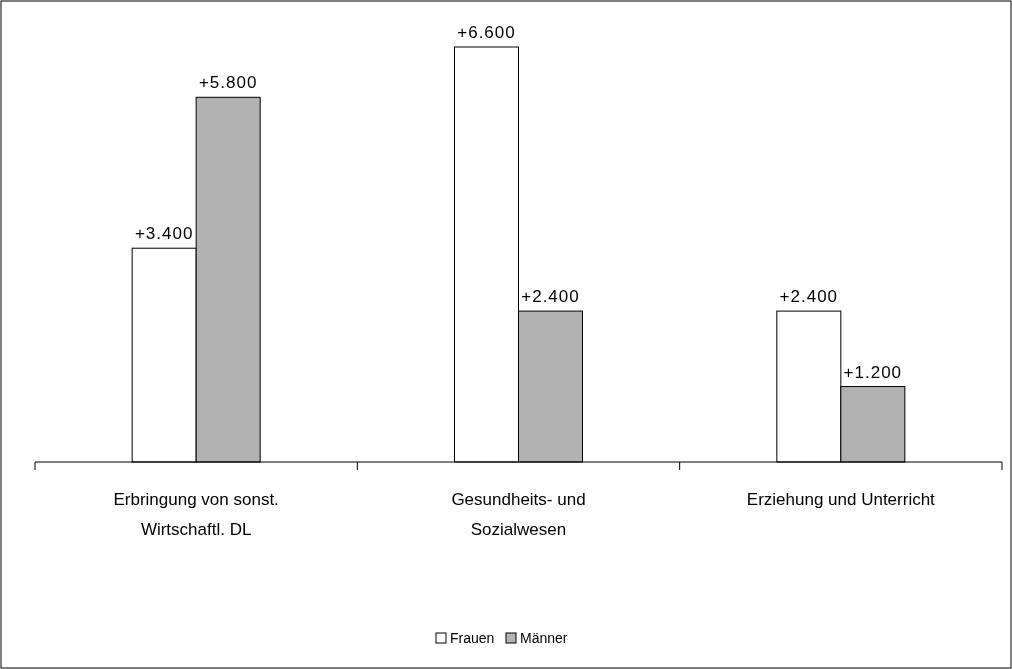  What do you see at coordinates (518, 514) in the screenshot?
I see `x-tick-label: Gesundheits- und Sozialwesen` at bounding box center [518, 514].